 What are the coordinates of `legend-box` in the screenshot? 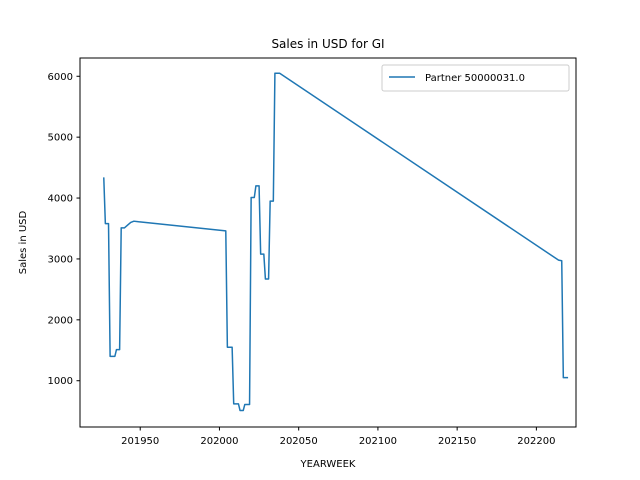 It's located at (475, 78).